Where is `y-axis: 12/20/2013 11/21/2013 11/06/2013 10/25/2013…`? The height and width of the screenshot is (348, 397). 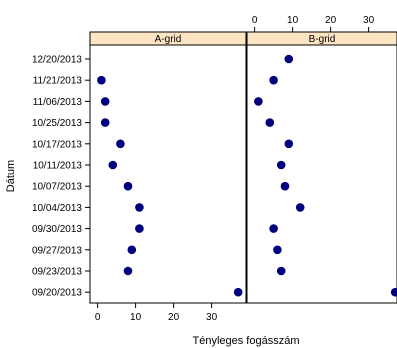
y-axis: 12/20/2013 11/21/2013 11/06/2013 10/25/2013… is located at coordinates (61, 177).